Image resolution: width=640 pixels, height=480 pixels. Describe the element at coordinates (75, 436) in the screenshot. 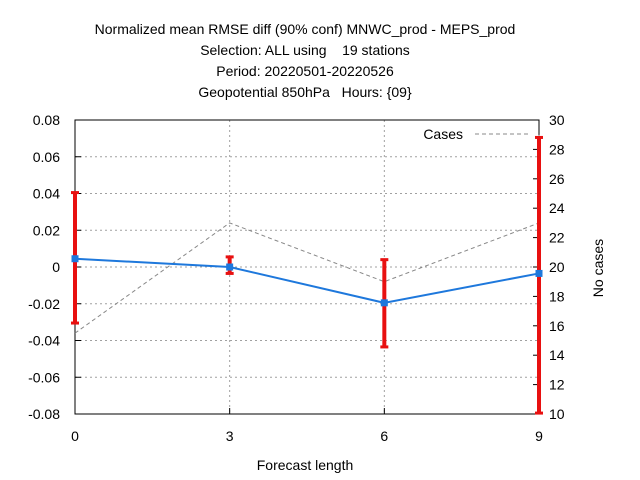

I see `x-tick-label: 0` at that location.